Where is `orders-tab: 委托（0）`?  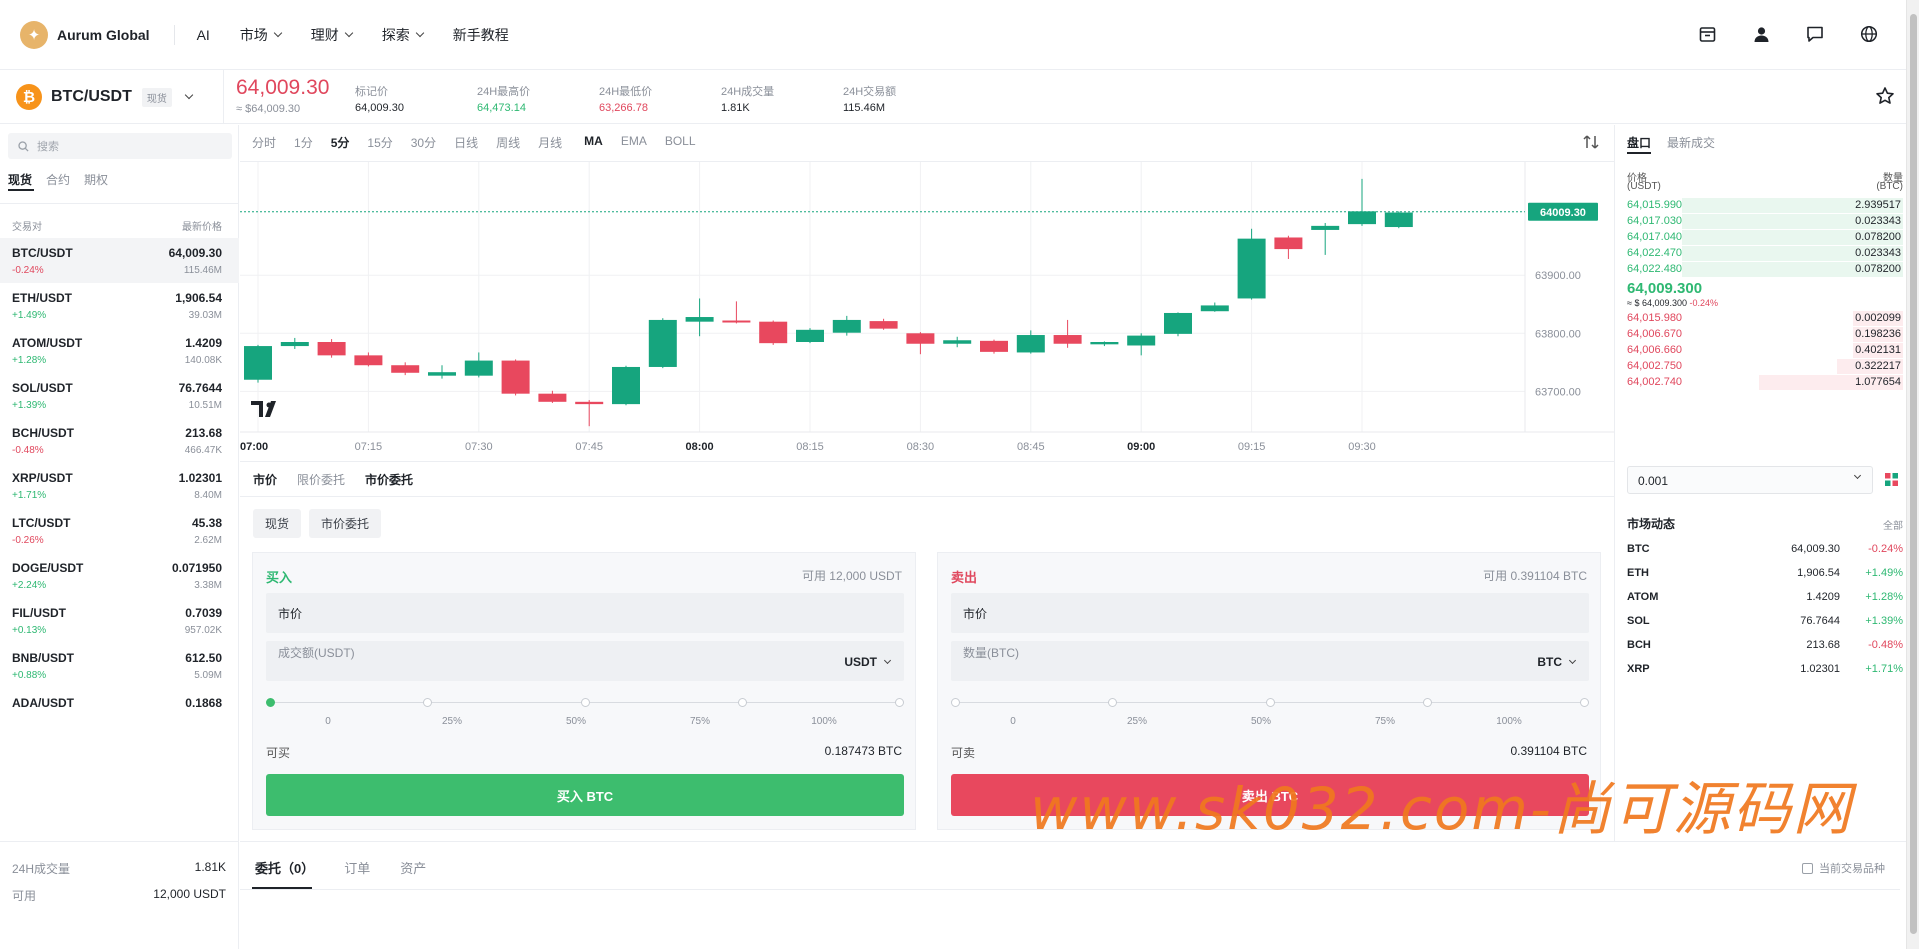 orders-tab: 委托（0） is located at coordinates (285, 868).